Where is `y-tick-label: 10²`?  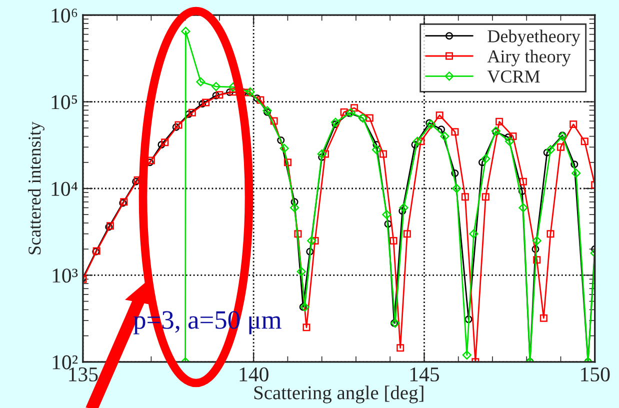 y-tick-label: 10² is located at coordinates (65, 362).